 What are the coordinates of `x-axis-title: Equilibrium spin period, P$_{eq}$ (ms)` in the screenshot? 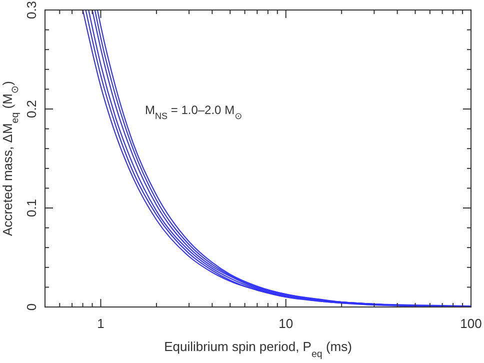 It's located at (258, 349).